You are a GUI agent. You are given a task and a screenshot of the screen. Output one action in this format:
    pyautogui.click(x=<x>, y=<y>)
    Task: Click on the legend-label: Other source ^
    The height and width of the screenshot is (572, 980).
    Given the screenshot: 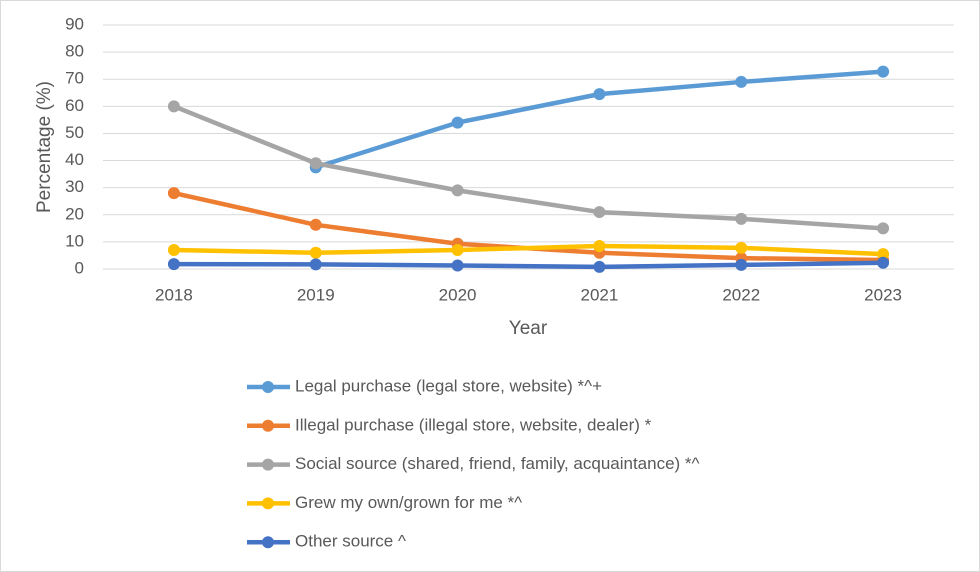 What is the action you would take?
    pyautogui.click(x=350, y=541)
    